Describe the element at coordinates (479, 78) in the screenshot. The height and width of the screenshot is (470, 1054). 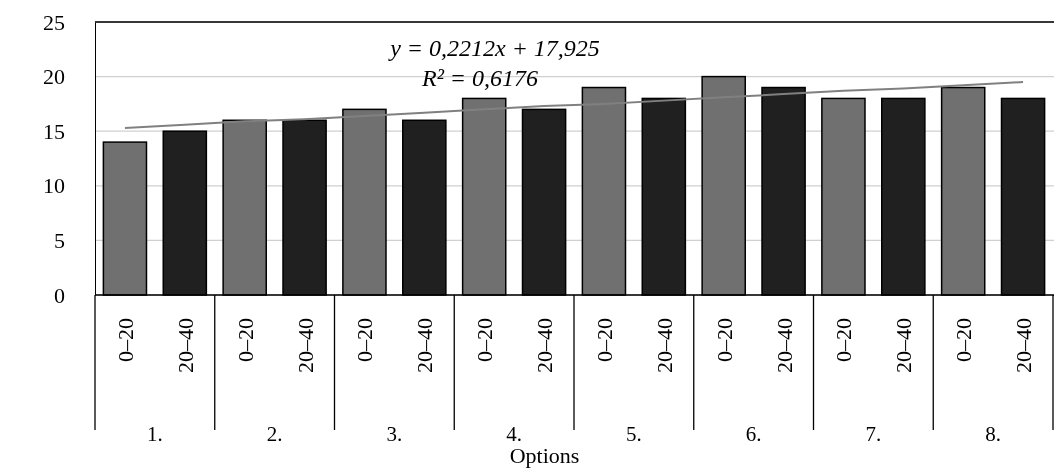
I see `annotation: R² = 0,6176` at that location.